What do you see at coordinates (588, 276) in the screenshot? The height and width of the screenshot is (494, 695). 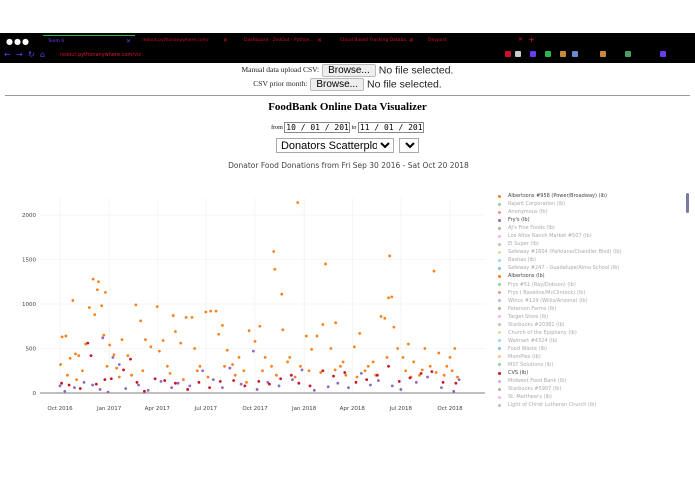 I see `legend-item: Albertsons (lb)` at bounding box center [588, 276].